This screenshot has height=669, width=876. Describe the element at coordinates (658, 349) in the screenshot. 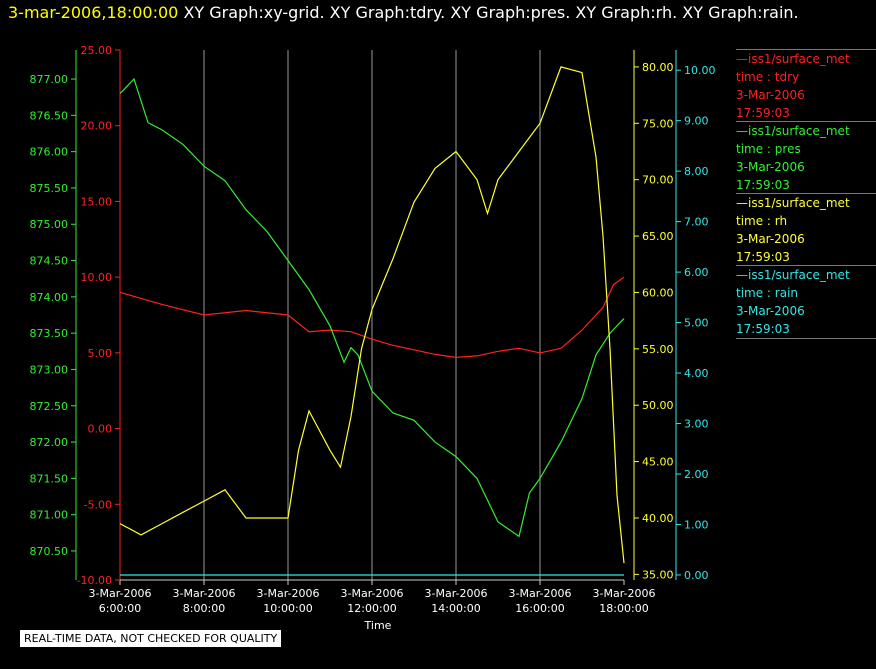

I see `rh-y-tick-label: 55.00` at that location.